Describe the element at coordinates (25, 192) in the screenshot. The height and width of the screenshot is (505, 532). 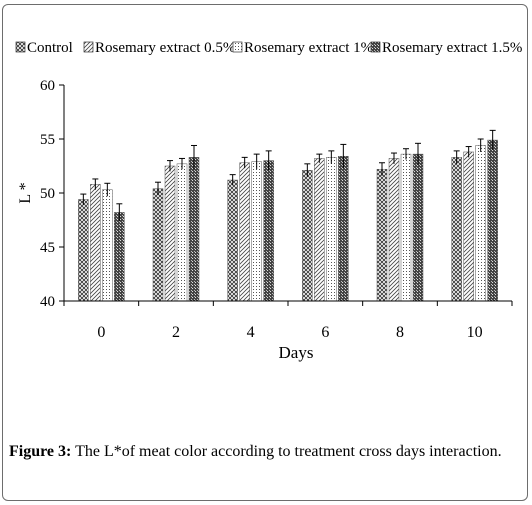
I see `y-axis-label: L *` at that location.